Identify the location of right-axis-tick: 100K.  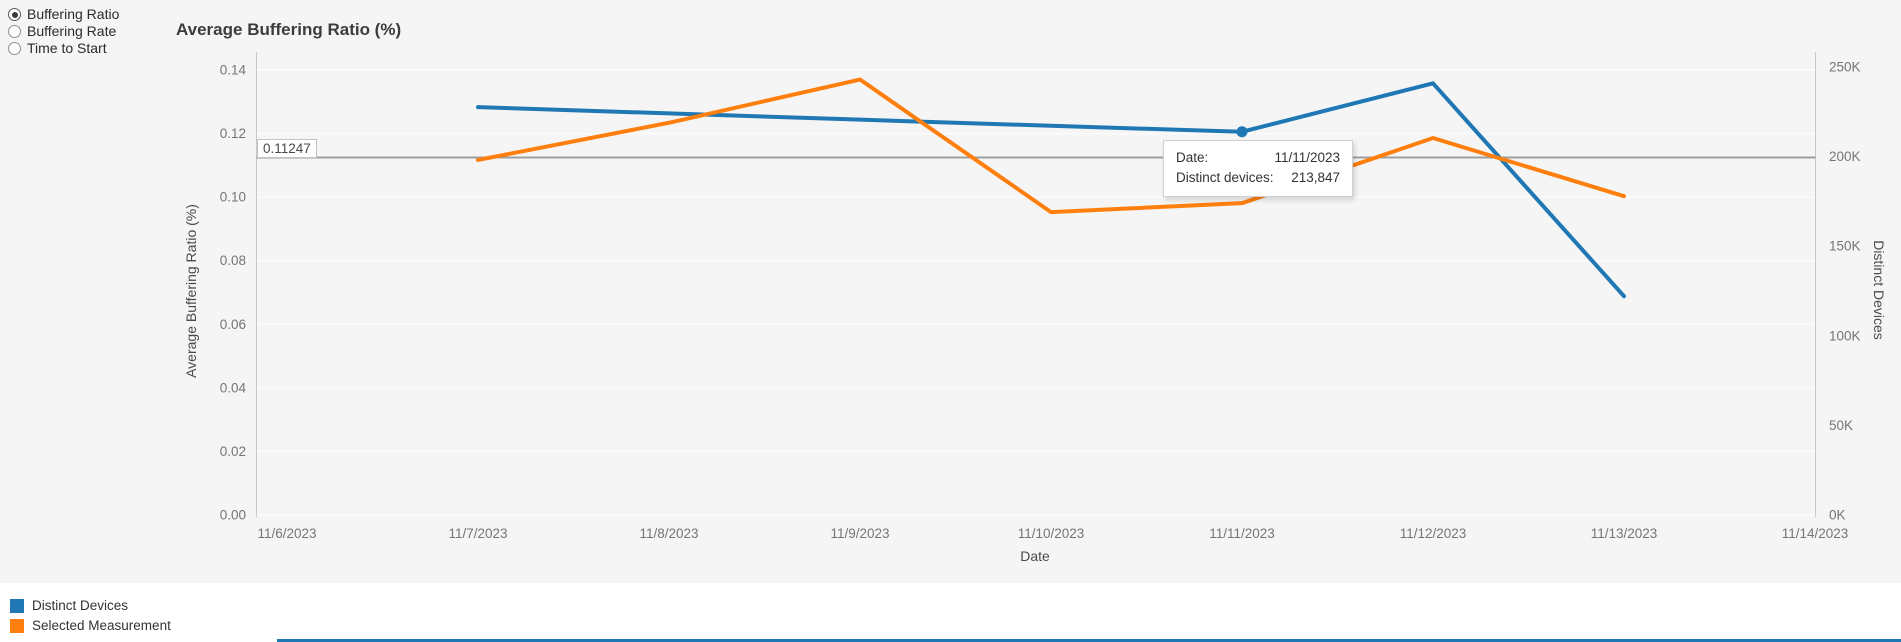
(1845, 335).